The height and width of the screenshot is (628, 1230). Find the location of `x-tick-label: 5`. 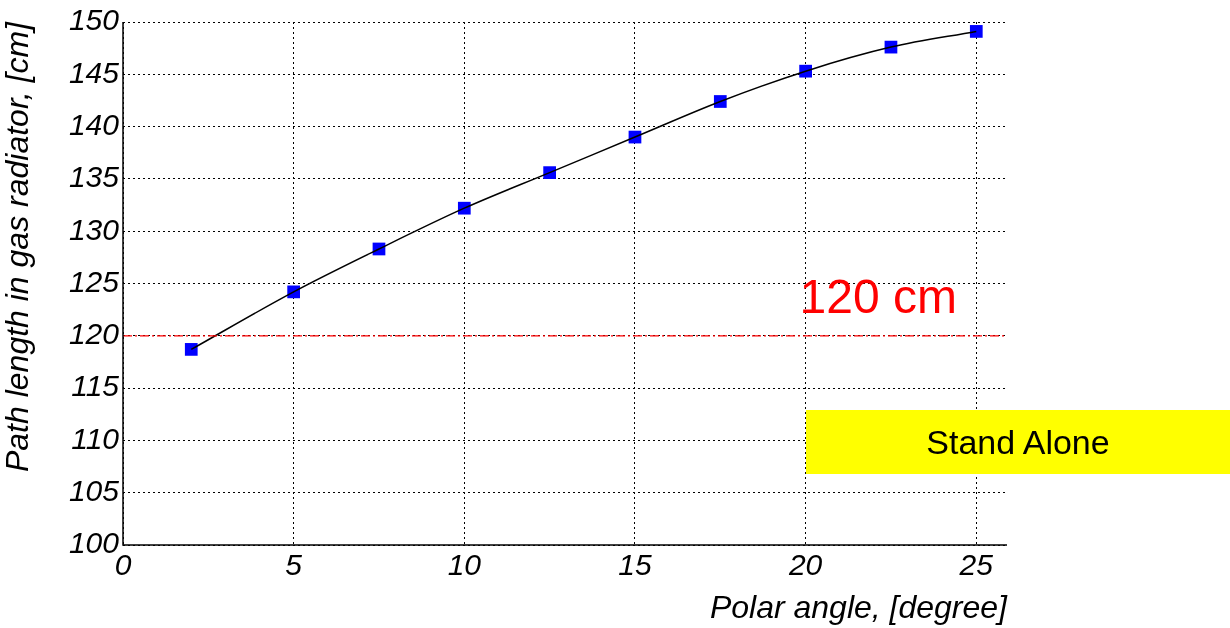

x-tick-label: 5 is located at coordinates (294, 565).